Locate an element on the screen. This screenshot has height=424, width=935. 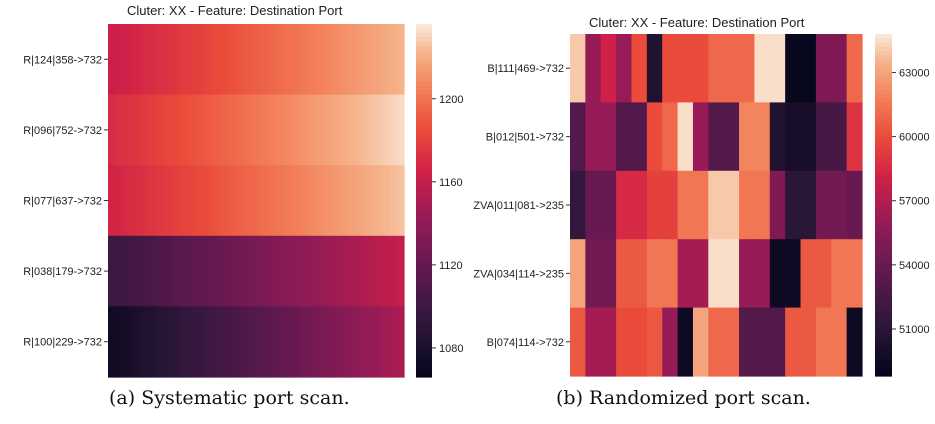
colorbar-tick-label: 54000 is located at coordinates (914, 266).